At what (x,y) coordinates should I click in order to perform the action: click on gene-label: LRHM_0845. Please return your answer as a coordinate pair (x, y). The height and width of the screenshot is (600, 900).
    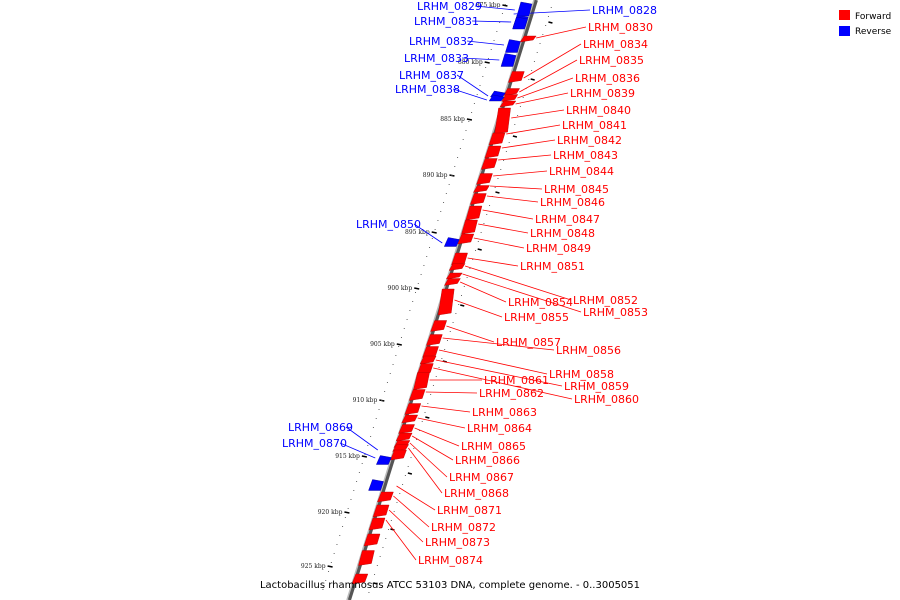
    Looking at the image, I should click on (576, 189).